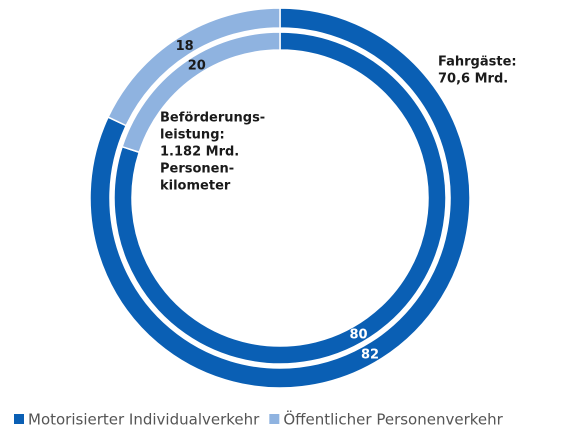  I want to click on ring-label: Personen-, so click(197, 169).